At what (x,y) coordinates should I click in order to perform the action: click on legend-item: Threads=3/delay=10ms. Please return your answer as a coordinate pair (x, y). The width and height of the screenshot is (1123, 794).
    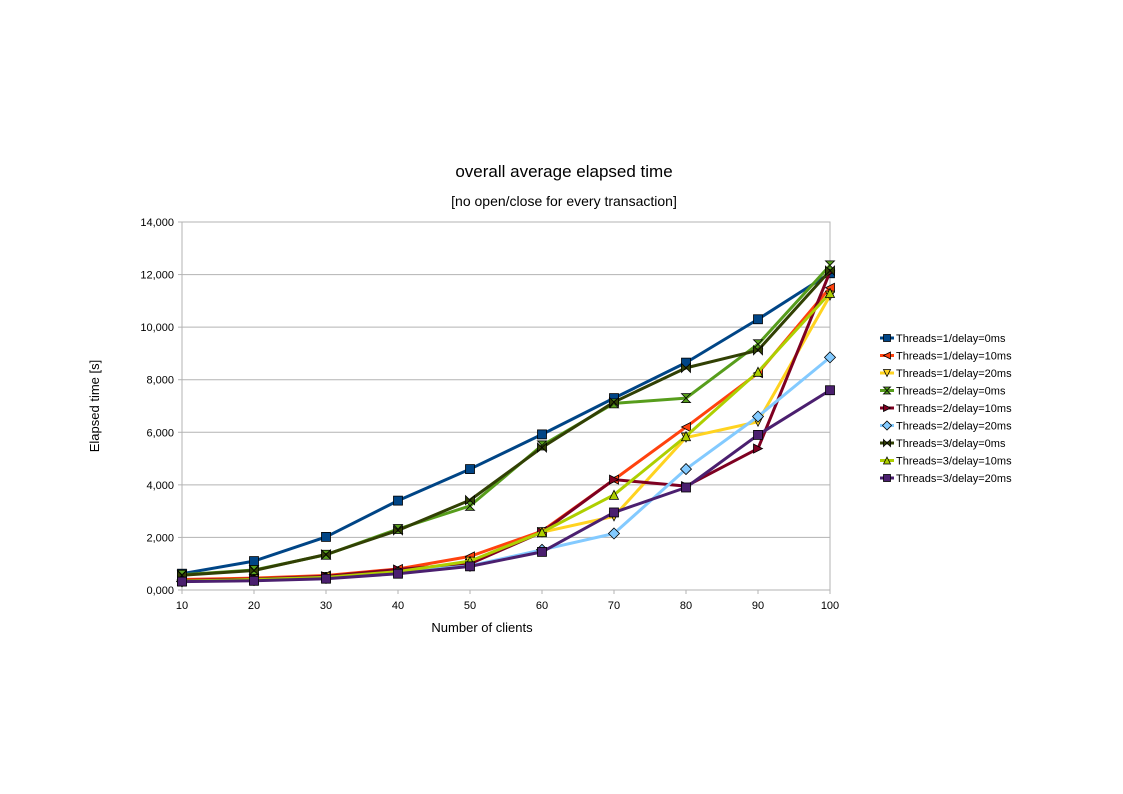
    Looking at the image, I should click on (946, 462).